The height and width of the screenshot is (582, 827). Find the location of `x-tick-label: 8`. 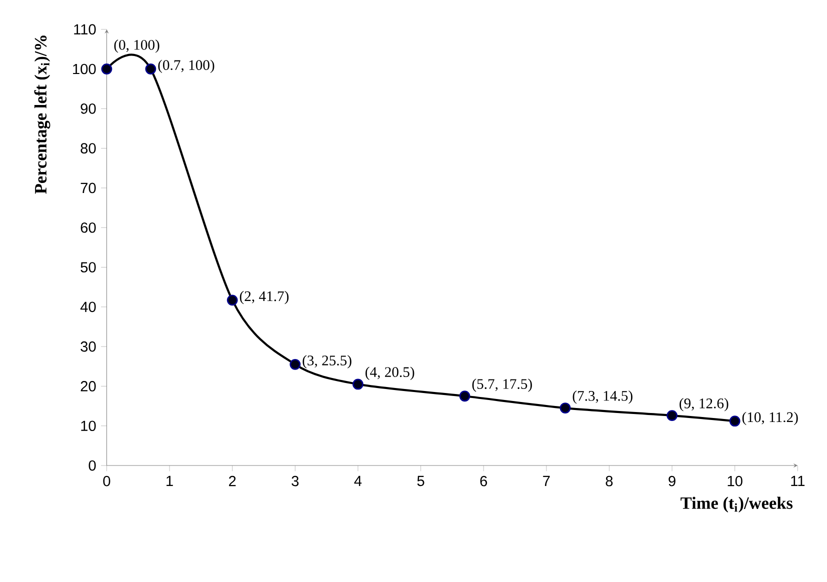

x-tick-label: 8 is located at coordinates (609, 481).